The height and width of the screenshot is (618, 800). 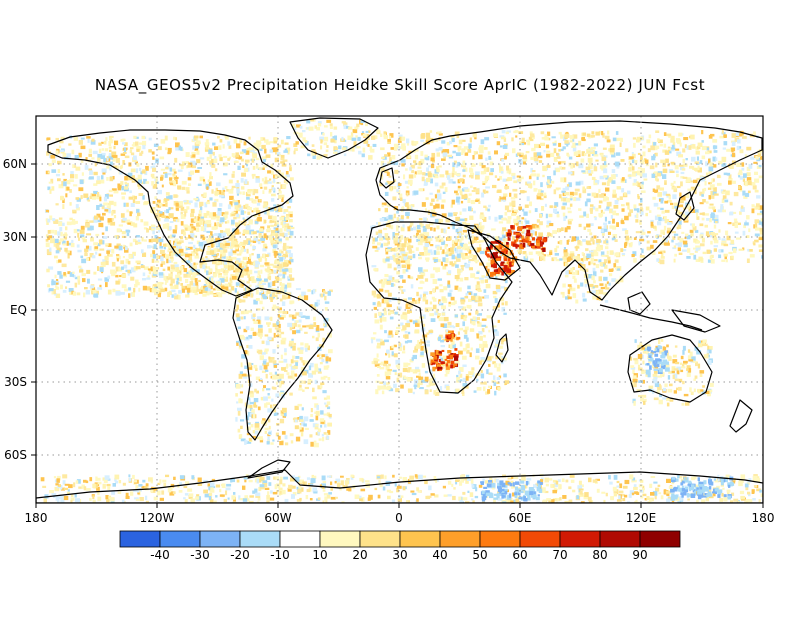 I want to click on lon-label: 60W, so click(x=277, y=518).